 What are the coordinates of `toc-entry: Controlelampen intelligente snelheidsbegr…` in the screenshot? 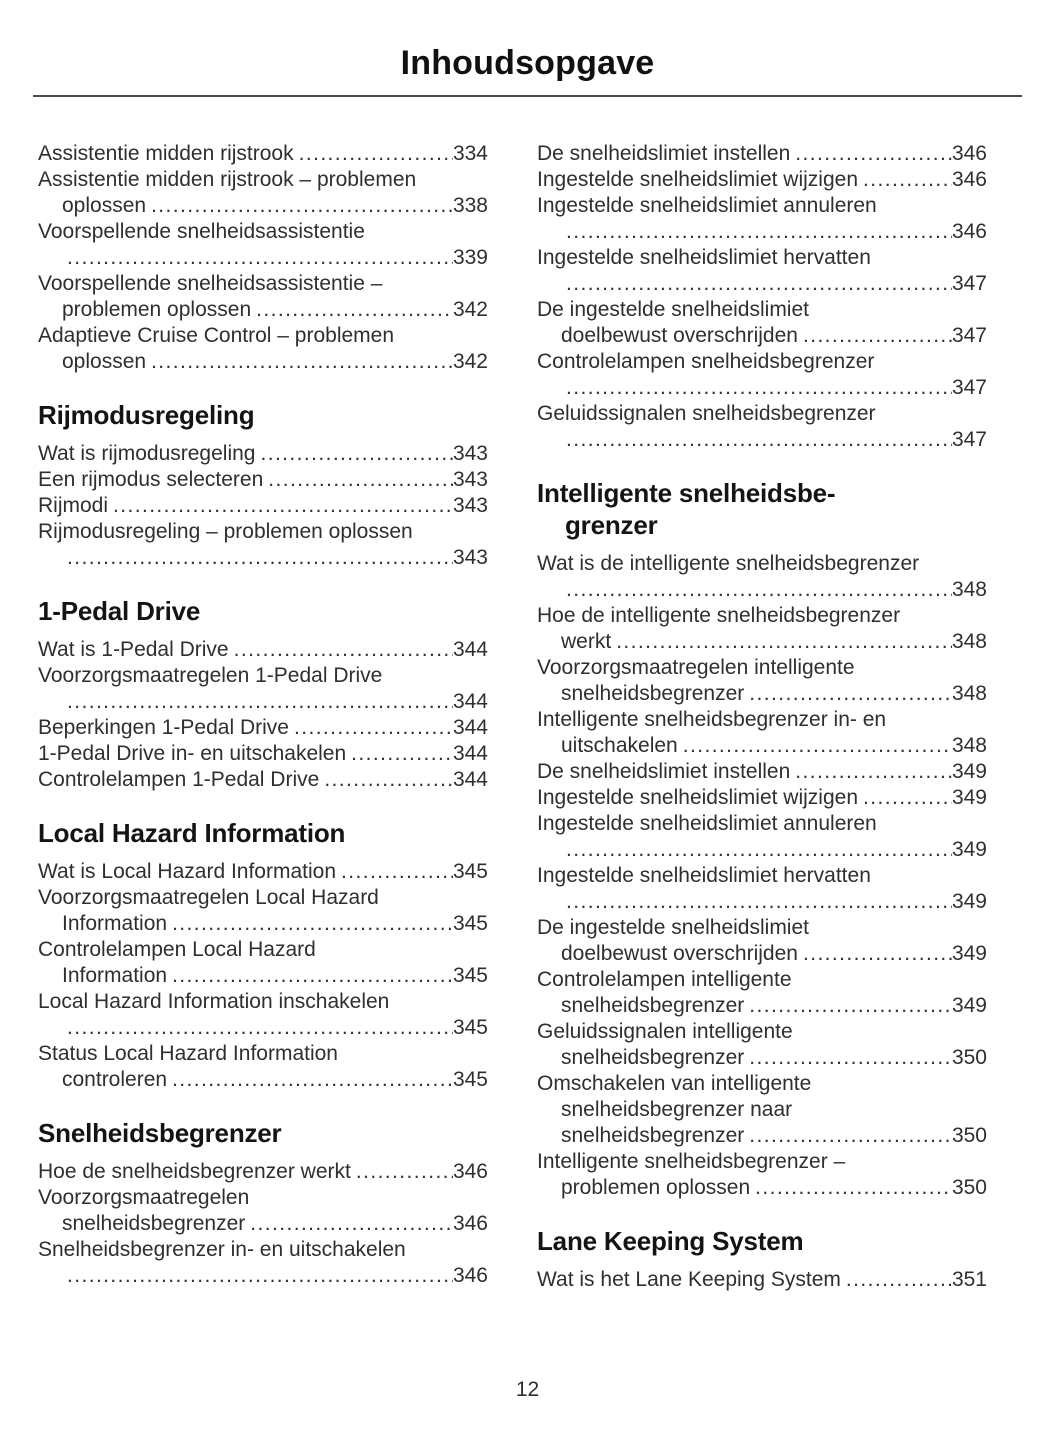 It's located at (762, 993).